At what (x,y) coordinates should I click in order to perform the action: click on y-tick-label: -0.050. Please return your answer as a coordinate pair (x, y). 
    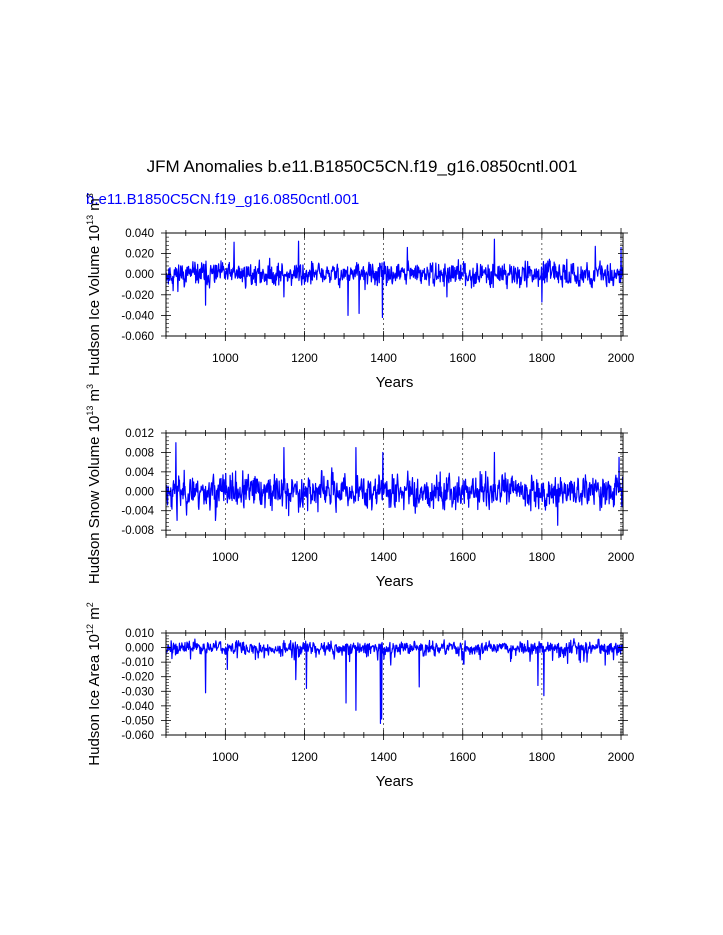
    Looking at the image, I should click on (137, 721).